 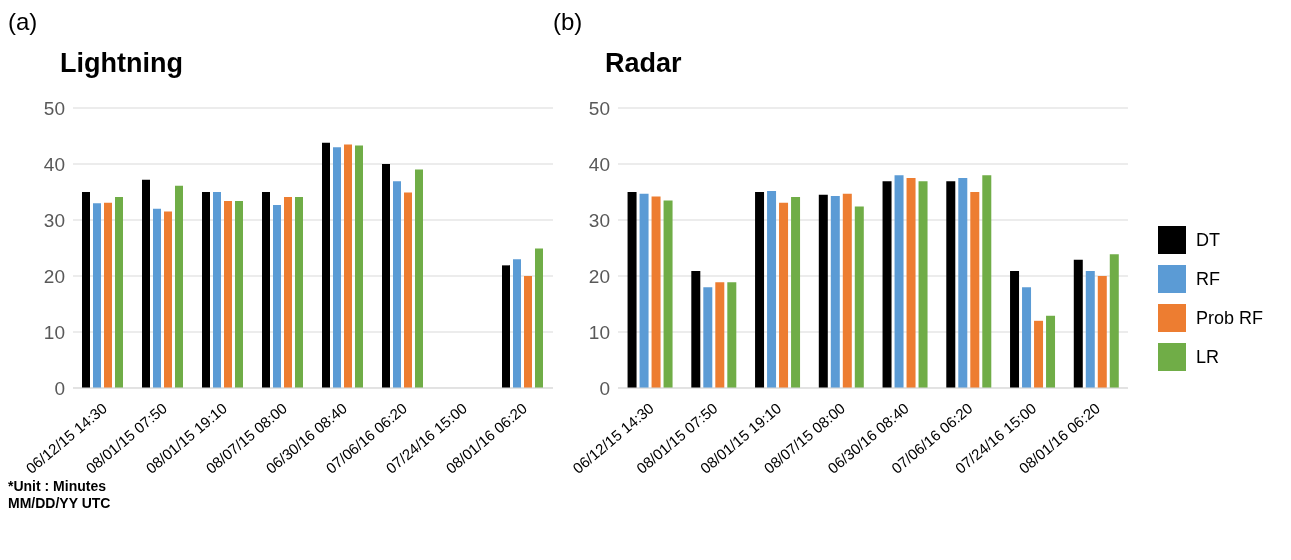 What do you see at coordinates (1229, 318) in the screenshot?
I see `legend-label: Prob RF` at bounding box center [1229, 318].